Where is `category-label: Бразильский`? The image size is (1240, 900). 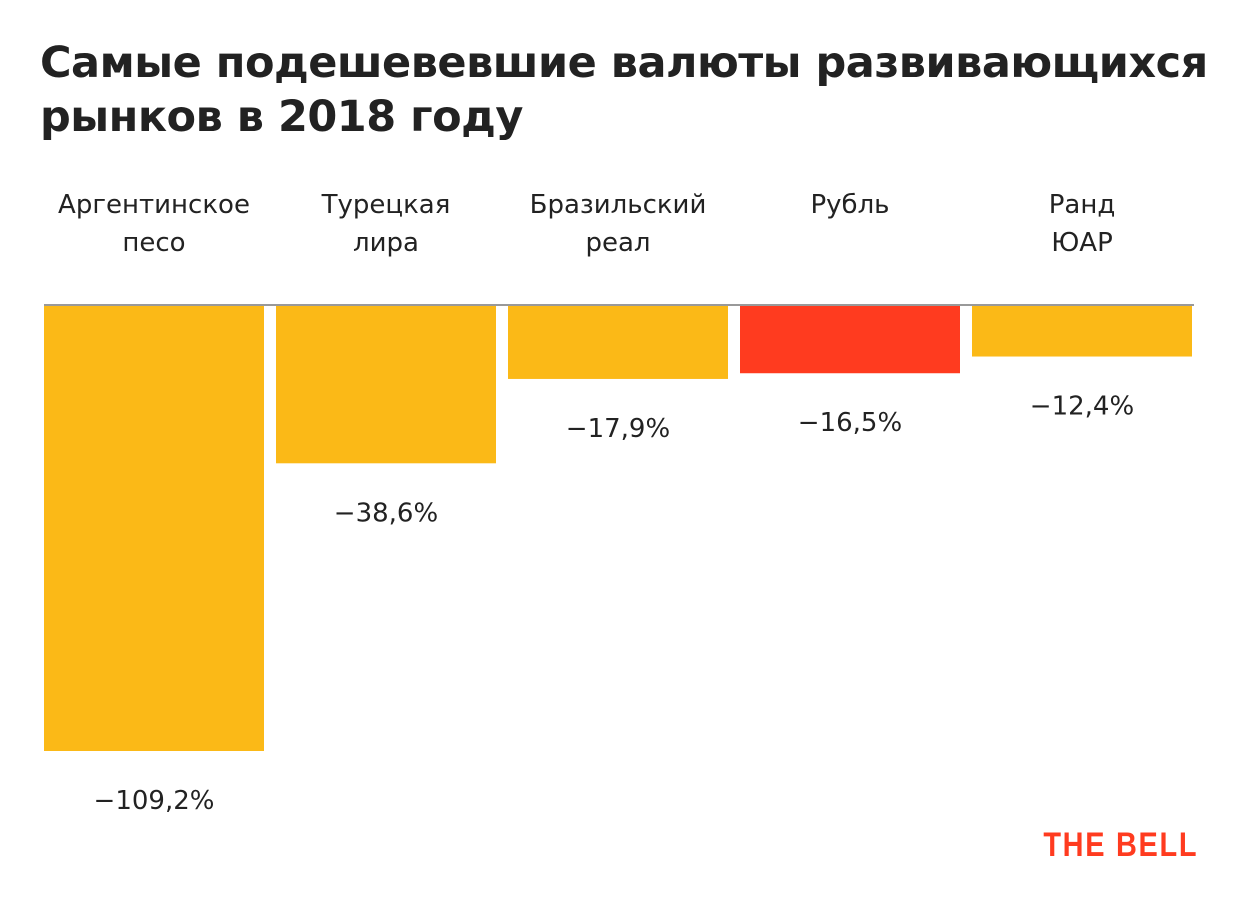 category-label: Бразильский is located at coordinates (618, 205).